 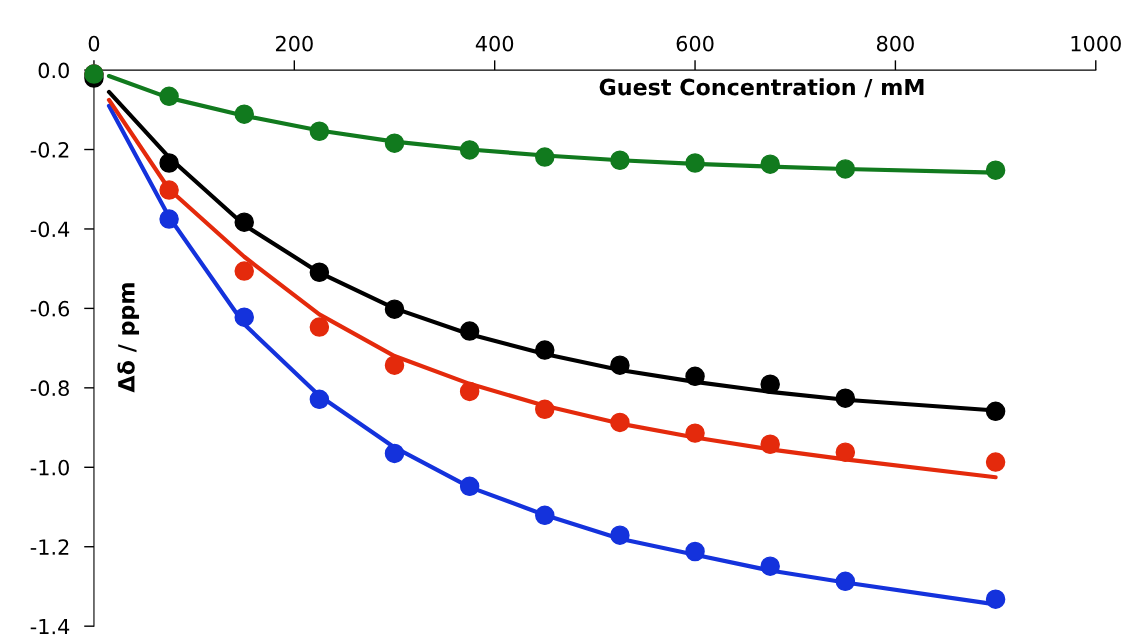 What do you see at coordinates (53, 70) in the screenshot?
I see `y-tick-label: 0.0` at bounding box center [53, 70].